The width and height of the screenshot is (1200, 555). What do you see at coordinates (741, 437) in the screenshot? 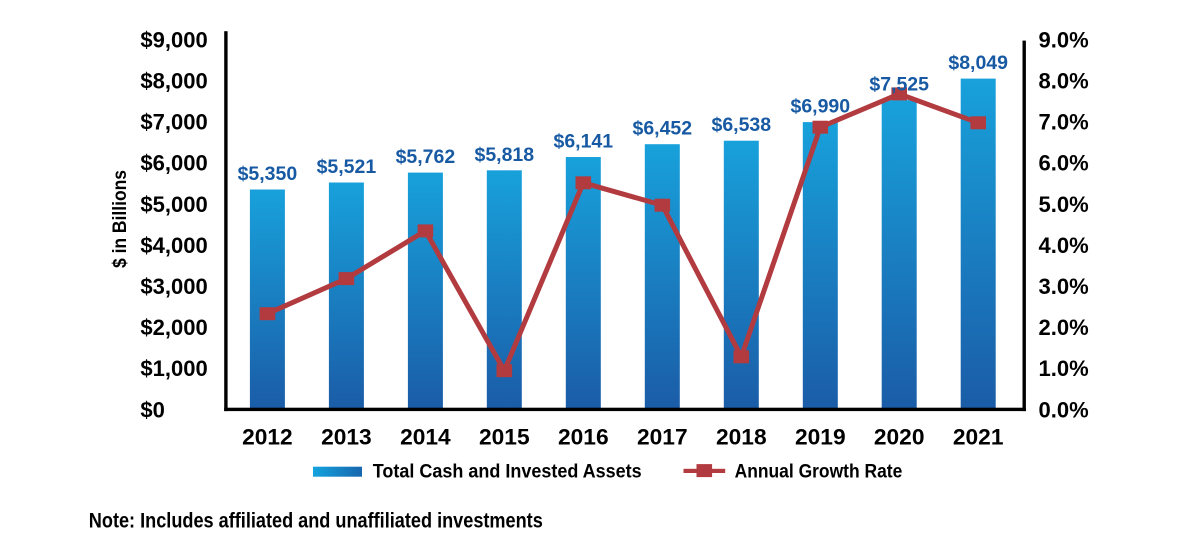
I see `svg-text: 2018` at bounding box center [741, 437].